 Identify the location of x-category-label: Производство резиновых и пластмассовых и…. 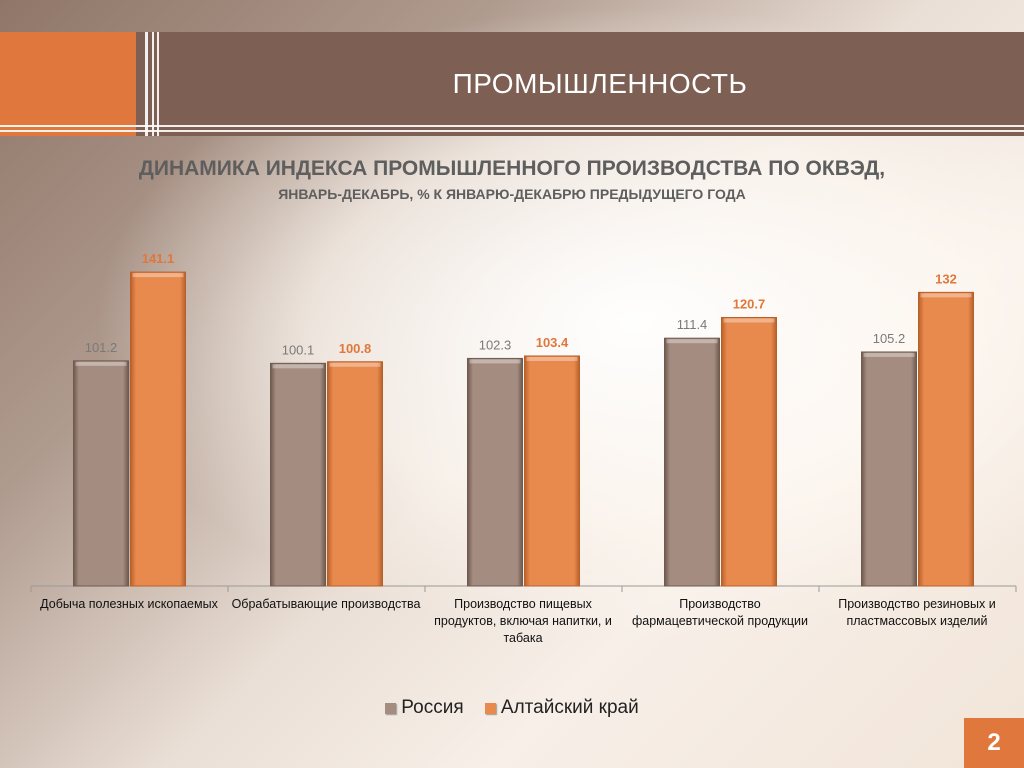
(917, 612).